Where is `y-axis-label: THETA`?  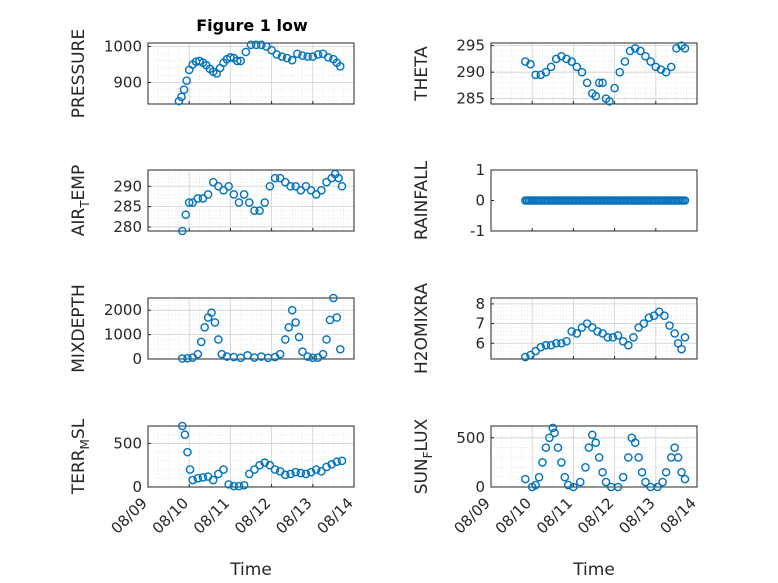
y-axis-label: THETA is located at coordinates (422, 74).